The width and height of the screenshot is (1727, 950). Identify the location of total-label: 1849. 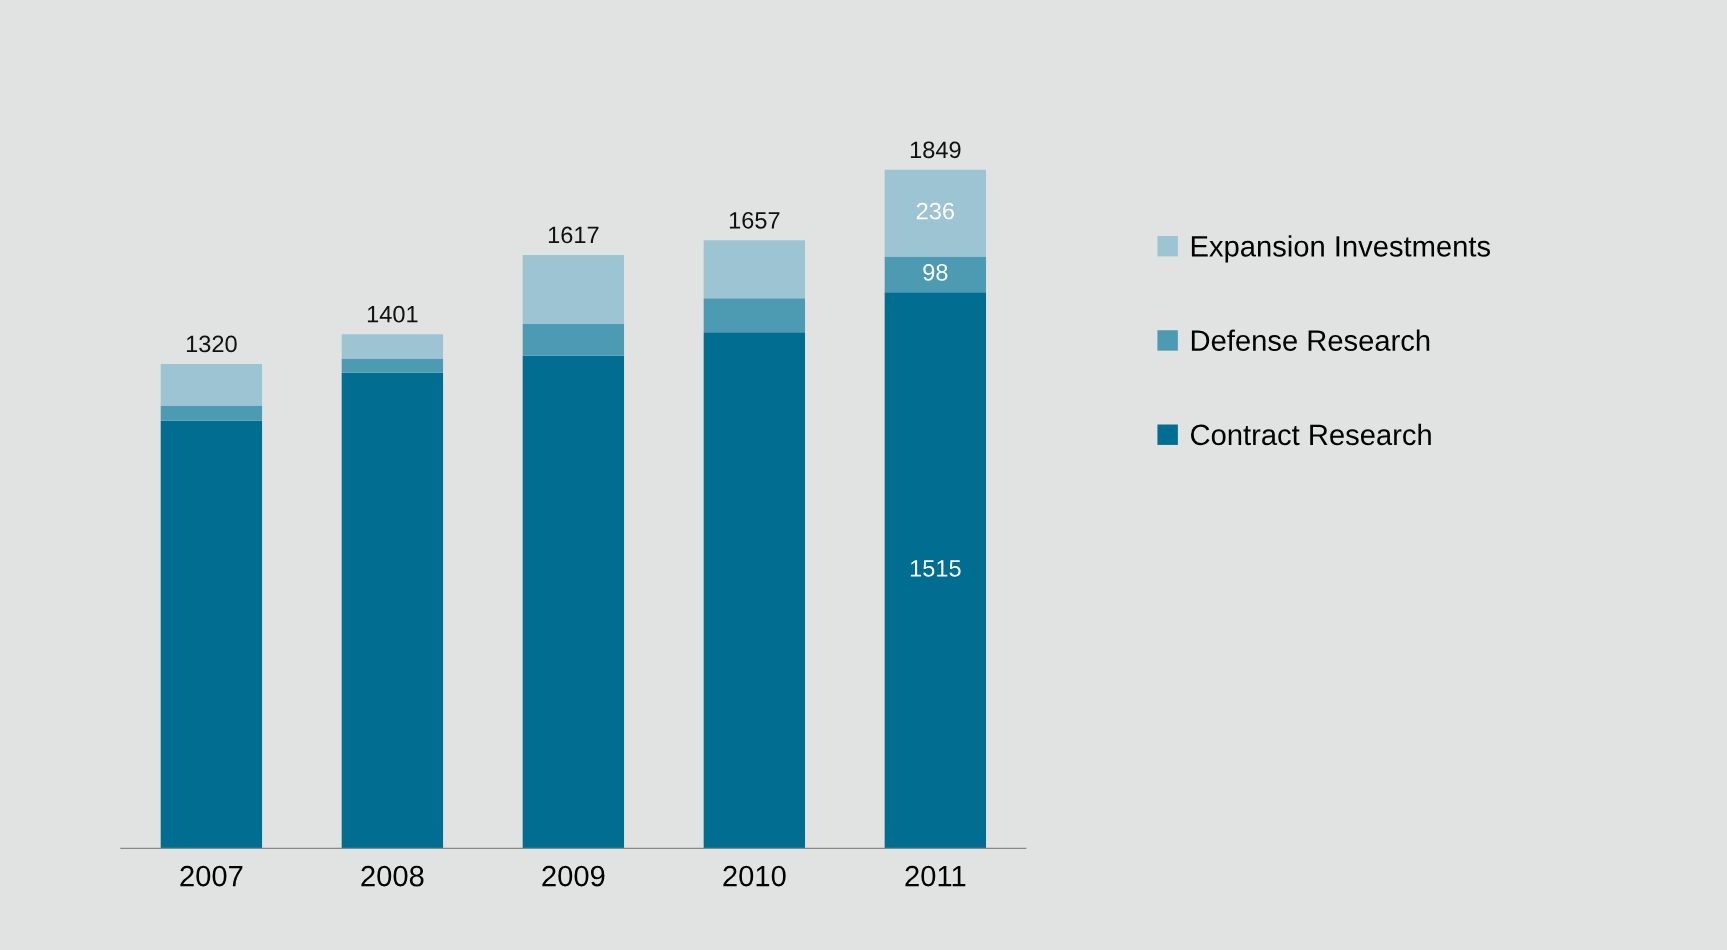
(935, 150).